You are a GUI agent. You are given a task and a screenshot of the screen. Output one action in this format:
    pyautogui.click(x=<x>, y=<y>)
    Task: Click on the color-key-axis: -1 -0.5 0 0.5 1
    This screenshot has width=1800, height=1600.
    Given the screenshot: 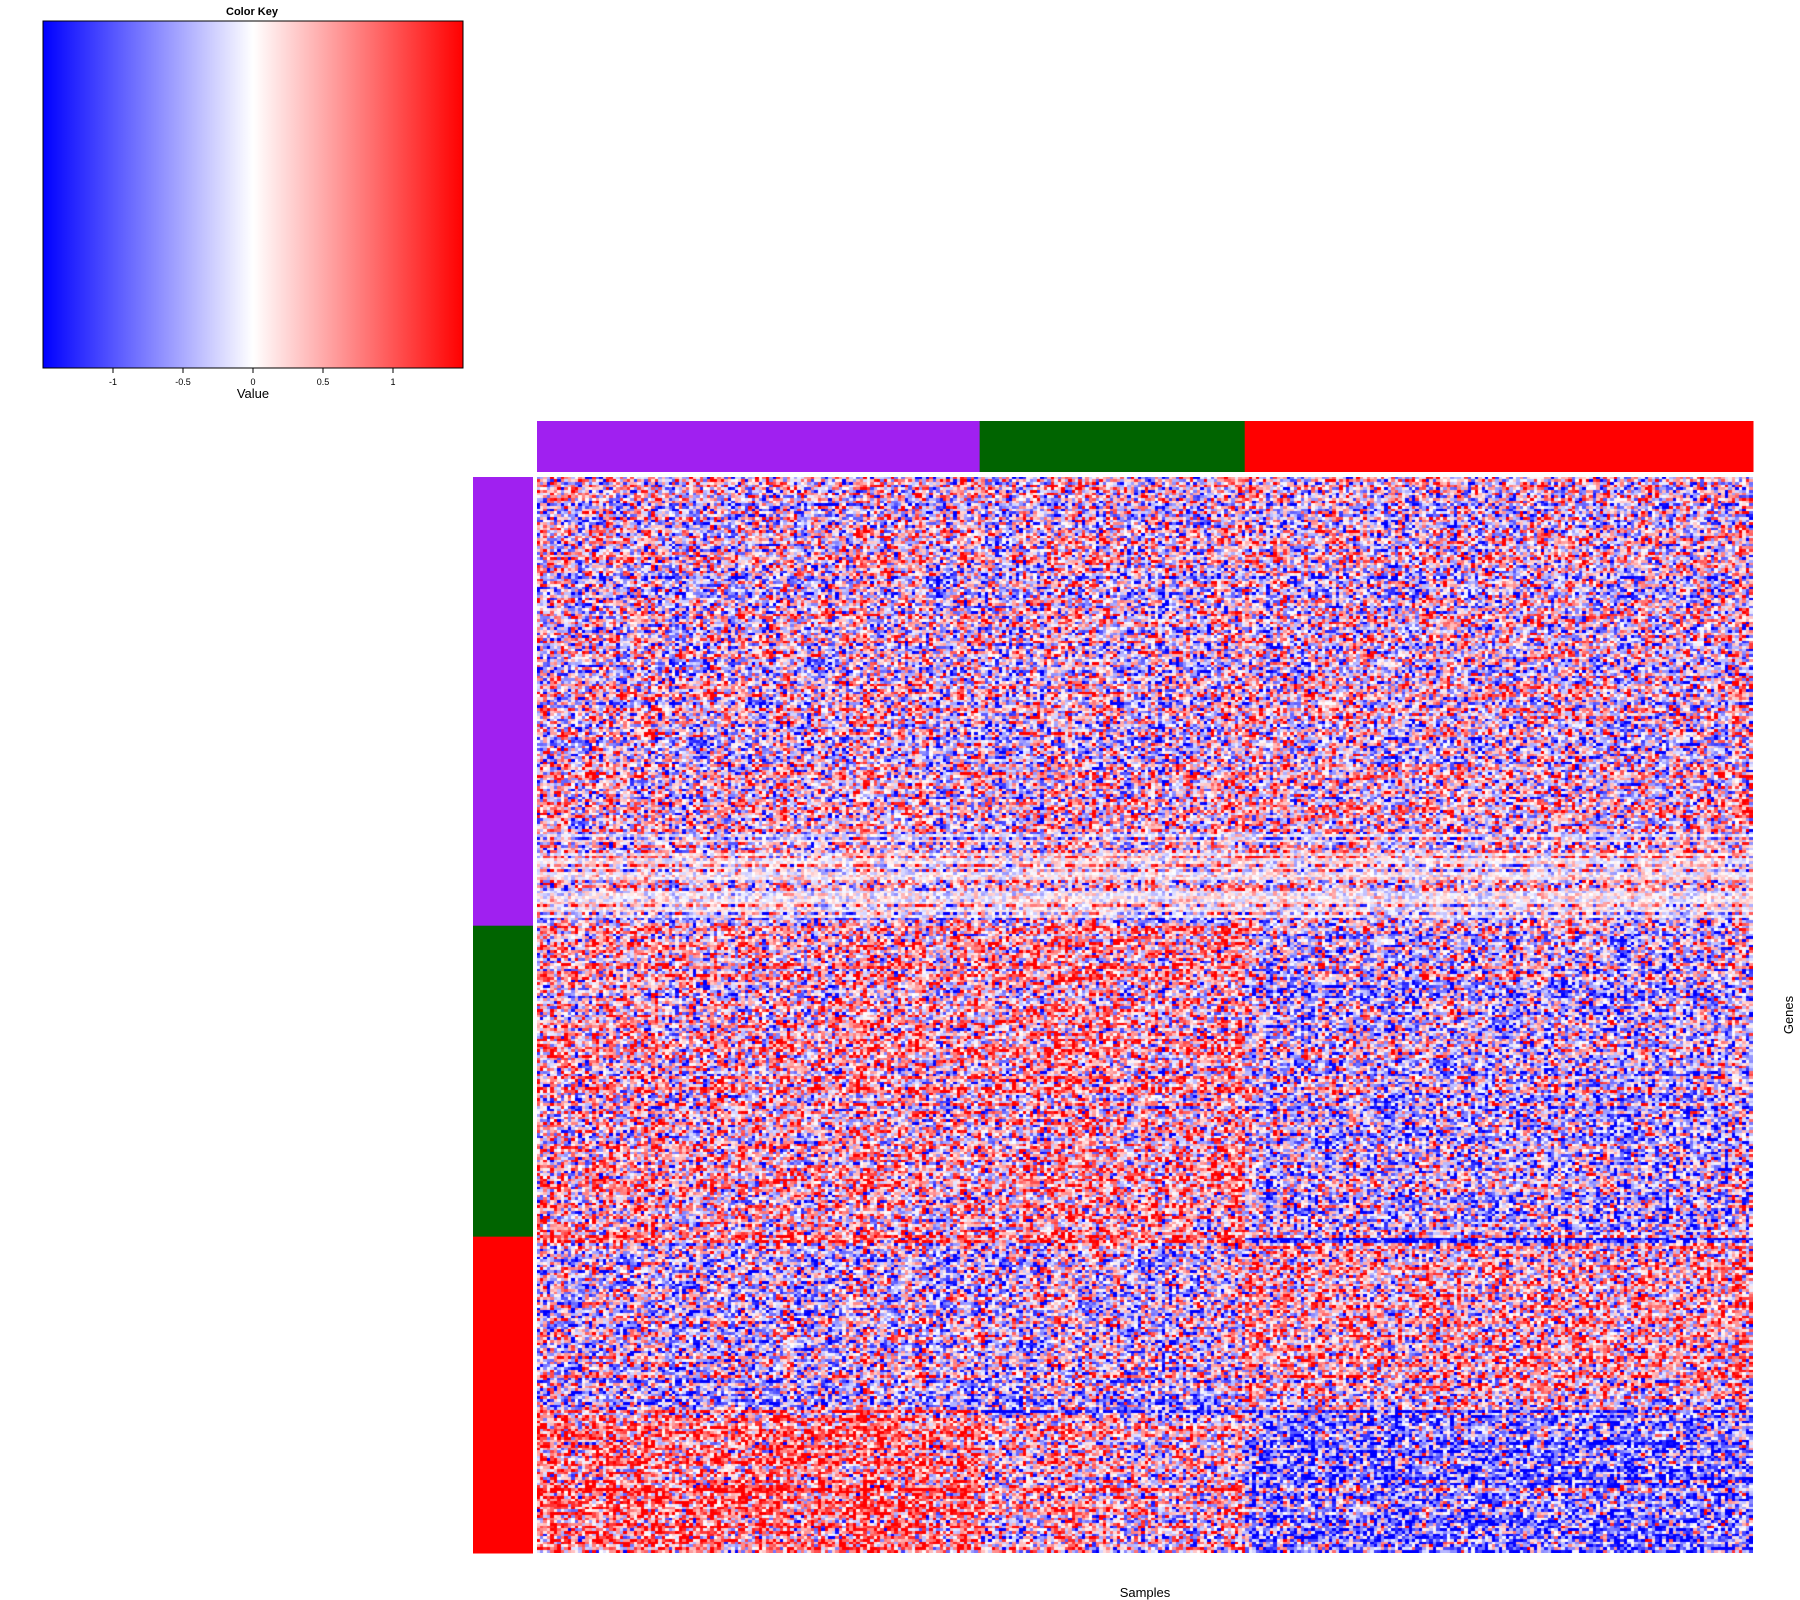 What is the action you would take?
    pyautogui.click(x=252, y=377)
    